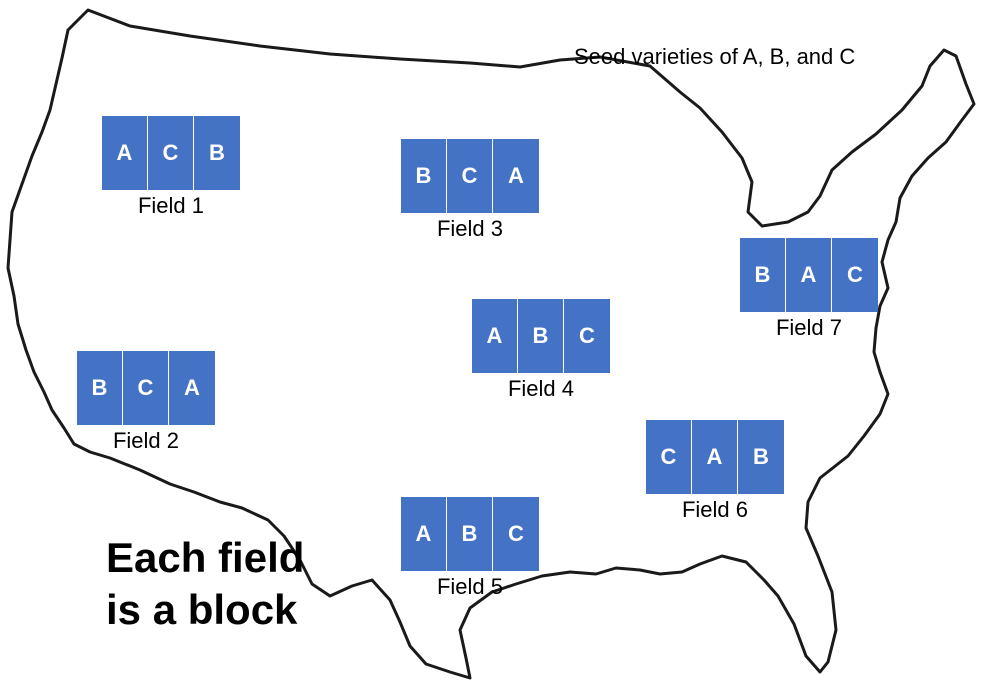  I want to click on field-2-block: B C A Field 2, so click(146, 402).